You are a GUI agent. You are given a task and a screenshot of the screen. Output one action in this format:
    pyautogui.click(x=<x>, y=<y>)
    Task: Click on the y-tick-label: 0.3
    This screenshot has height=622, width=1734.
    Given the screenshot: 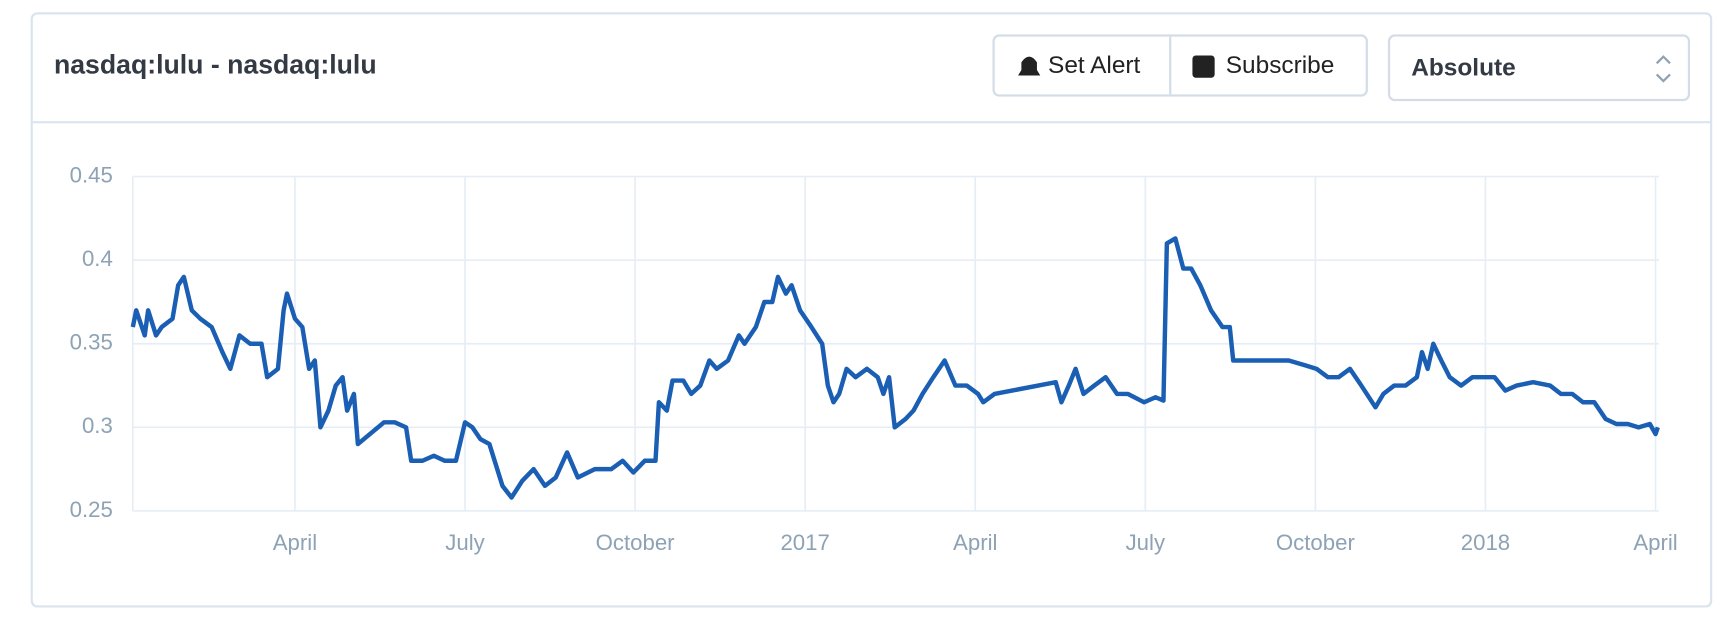 What is the action you would take?
    pyautogui.click(x=97, y=425)
    